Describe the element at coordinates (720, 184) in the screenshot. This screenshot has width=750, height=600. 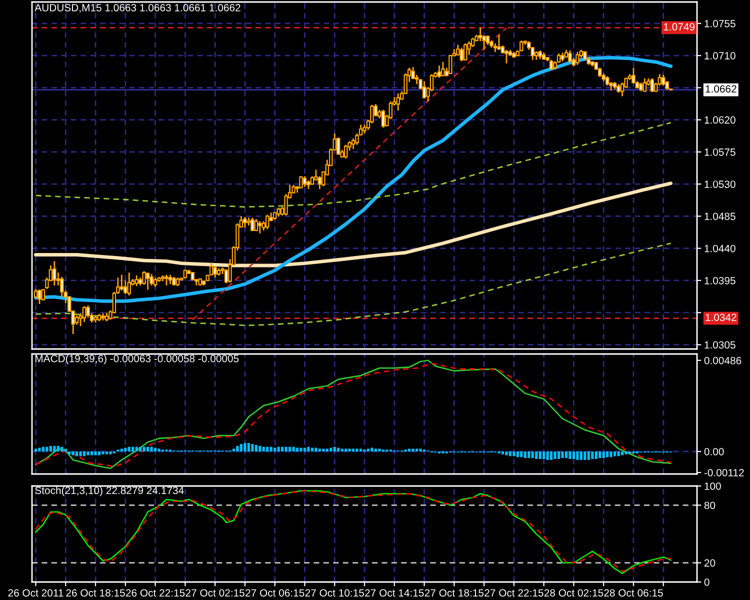
I see `y-tick-label: 1.0530` at that location.